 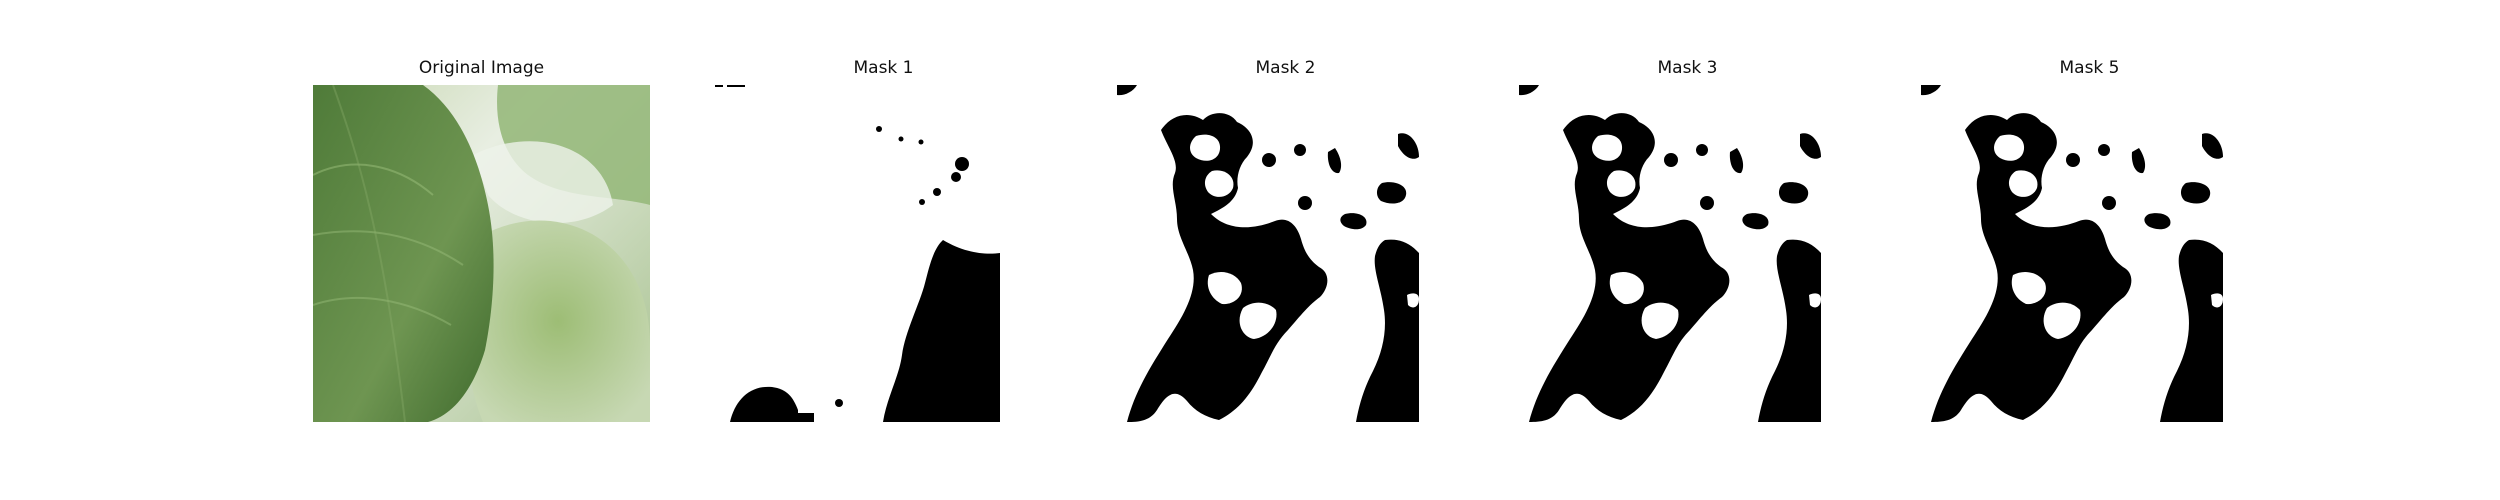 What do you see at coordinates (1687, 68) in the screenshot?
I see `panel-title-mask-3: Mask 3` at bounding box center [1687, 68].